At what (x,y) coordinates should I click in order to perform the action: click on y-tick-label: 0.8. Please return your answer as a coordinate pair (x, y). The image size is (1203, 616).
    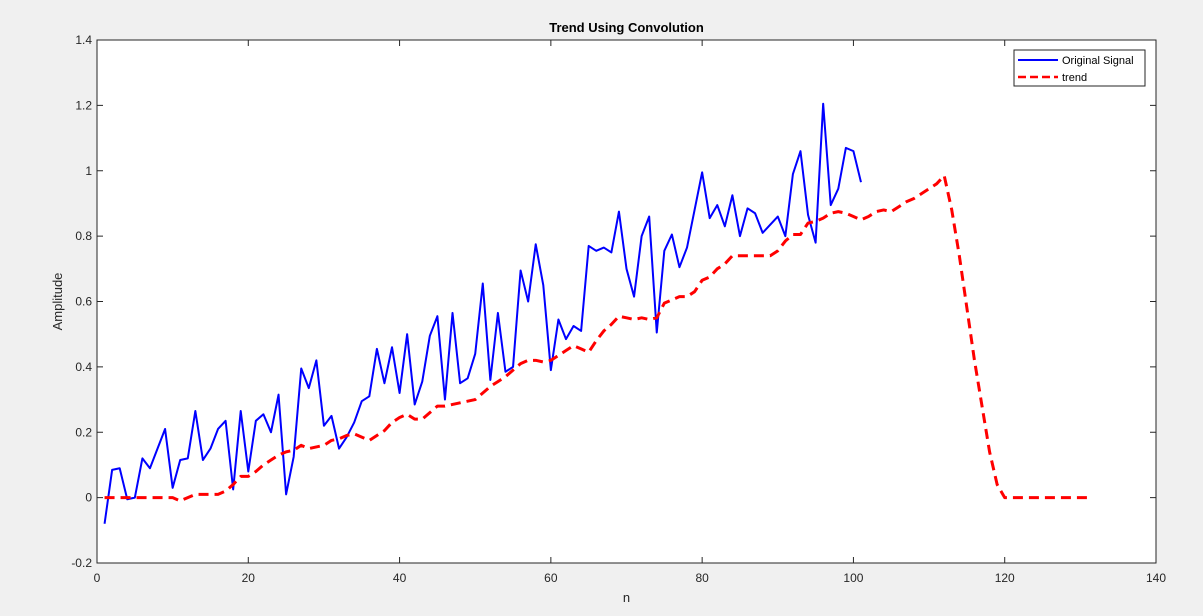
    Looking at the image, I should click on (83, 236).